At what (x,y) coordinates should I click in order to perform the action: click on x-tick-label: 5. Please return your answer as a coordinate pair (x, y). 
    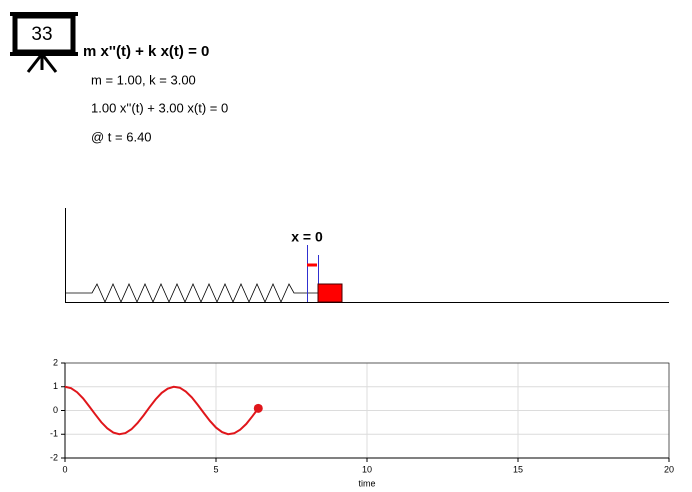
    Looking at the image, I should click on (215, 469).